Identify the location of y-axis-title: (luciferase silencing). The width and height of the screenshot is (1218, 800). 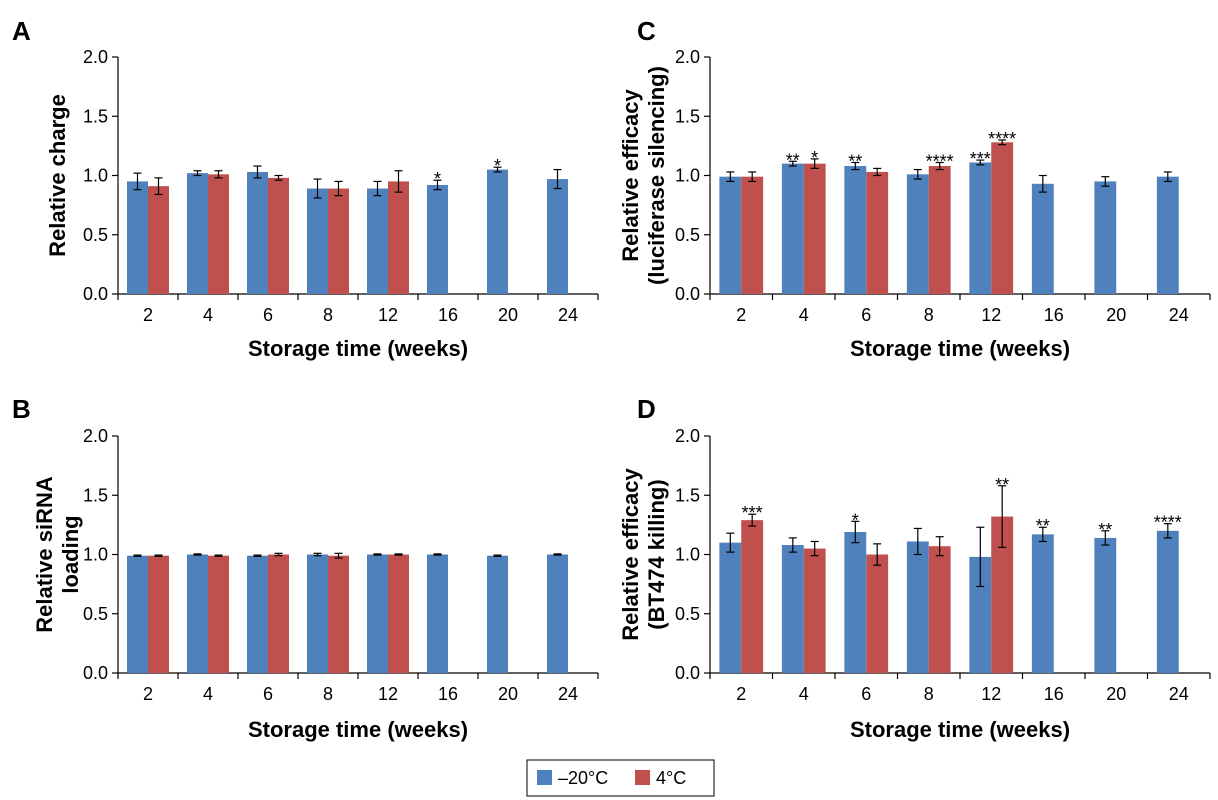
(656, 175).